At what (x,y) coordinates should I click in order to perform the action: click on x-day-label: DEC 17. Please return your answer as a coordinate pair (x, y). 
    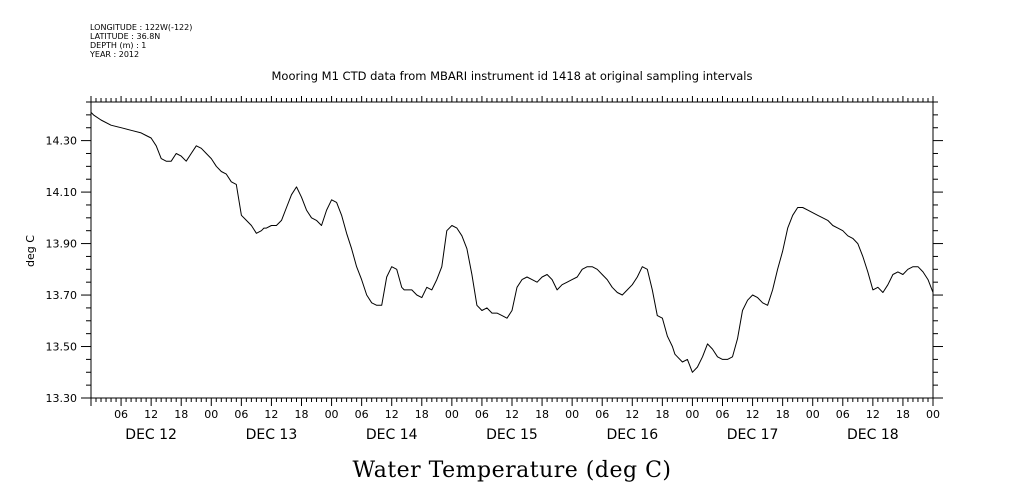
    Looking at the image, I should click on (753, 435).